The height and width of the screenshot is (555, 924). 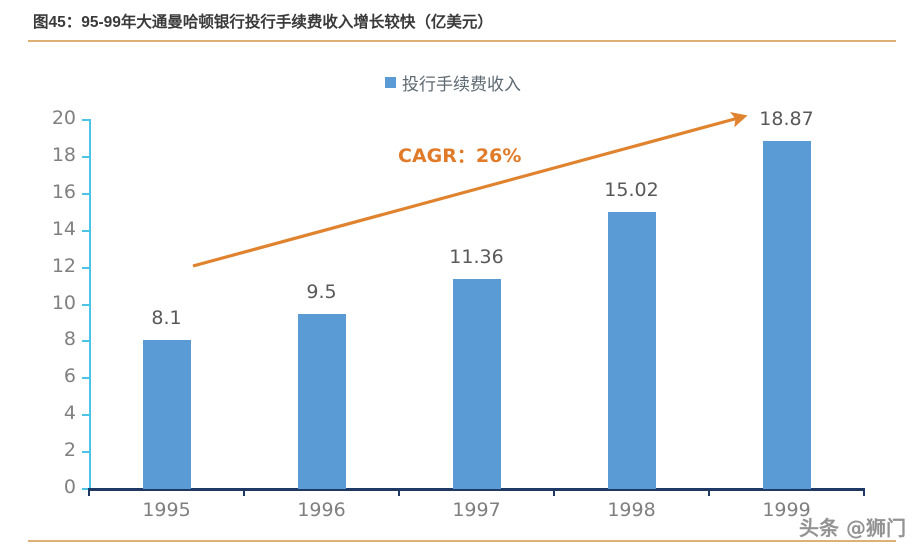 What do you see at coordinates (461, 85) in the screenshot?
I see `legend-item-label: 投行手续费收入` at bounding box center [461, 85].